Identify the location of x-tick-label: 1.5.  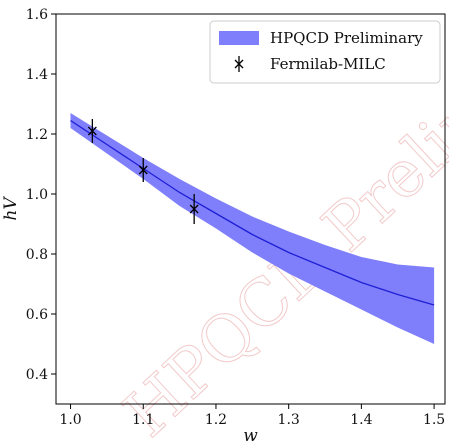
(434, 420).